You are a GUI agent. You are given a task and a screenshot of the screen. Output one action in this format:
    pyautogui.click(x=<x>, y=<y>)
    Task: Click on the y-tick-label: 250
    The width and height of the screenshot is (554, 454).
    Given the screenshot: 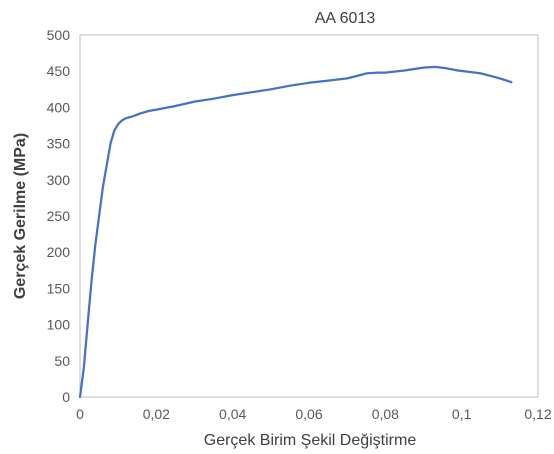 What is the action you would take?
    pyautogui.click(x=59, y=216)
    